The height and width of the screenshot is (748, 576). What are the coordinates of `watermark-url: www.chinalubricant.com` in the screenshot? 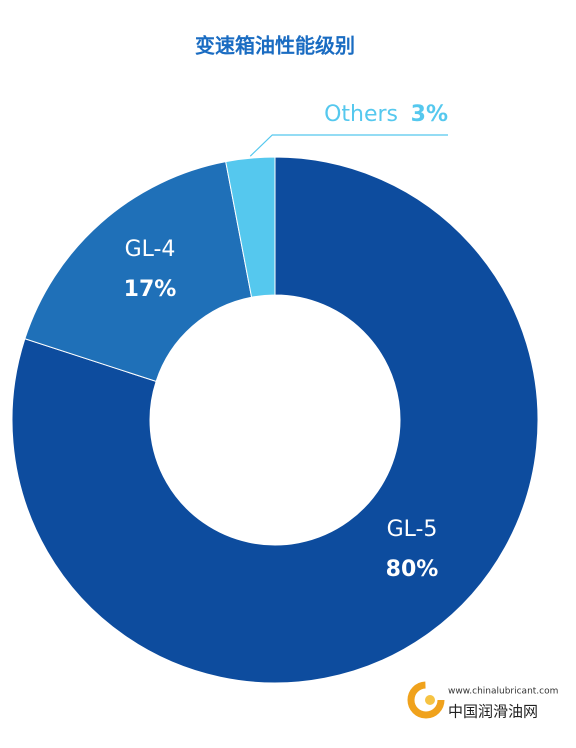 It's located at (503, 692).